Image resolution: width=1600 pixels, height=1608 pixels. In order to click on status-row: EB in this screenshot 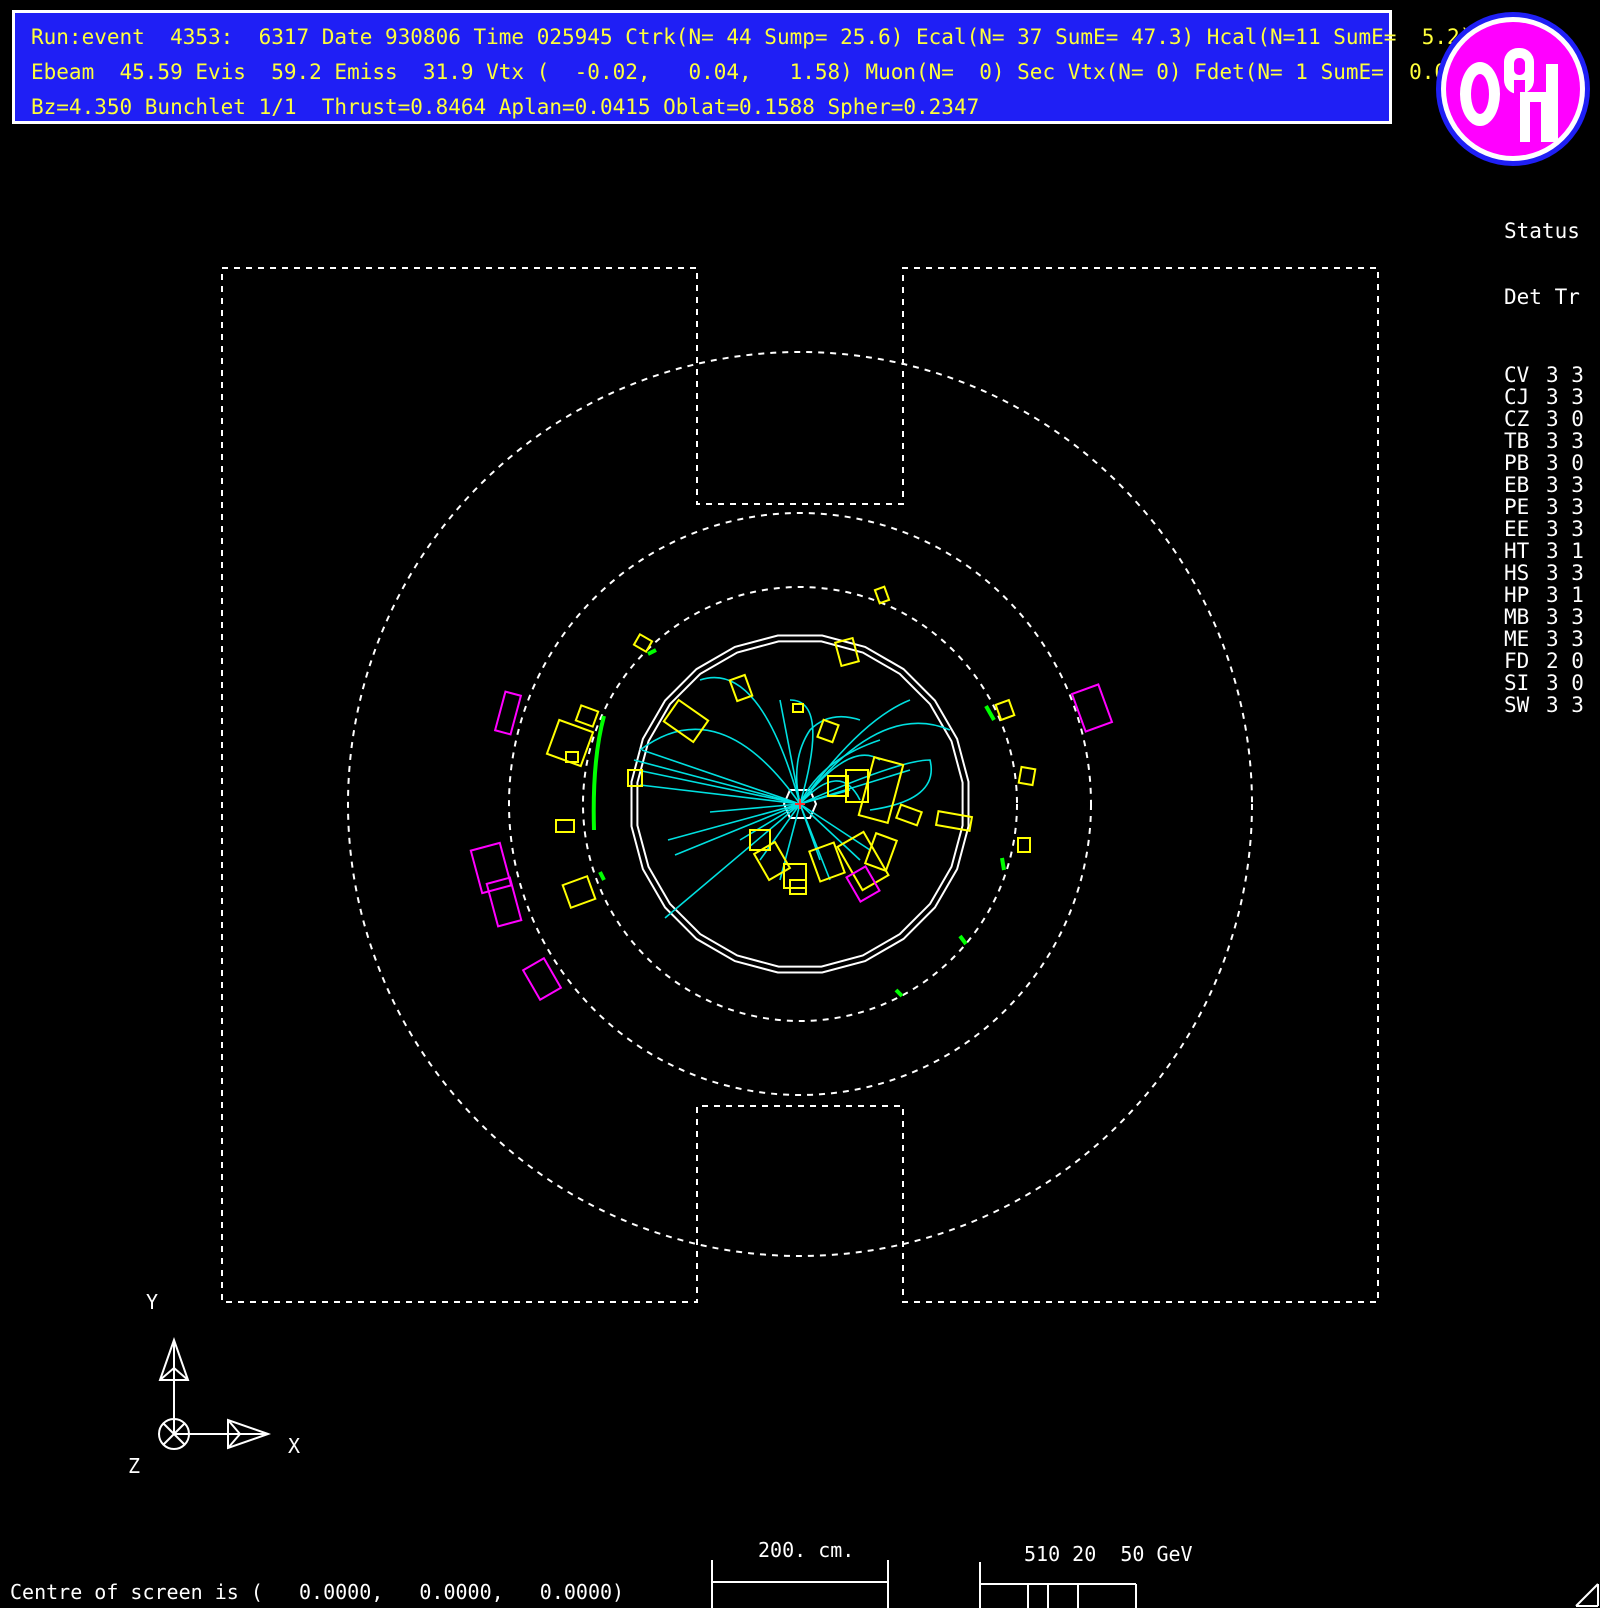, I will do `click(1517, 485)`.